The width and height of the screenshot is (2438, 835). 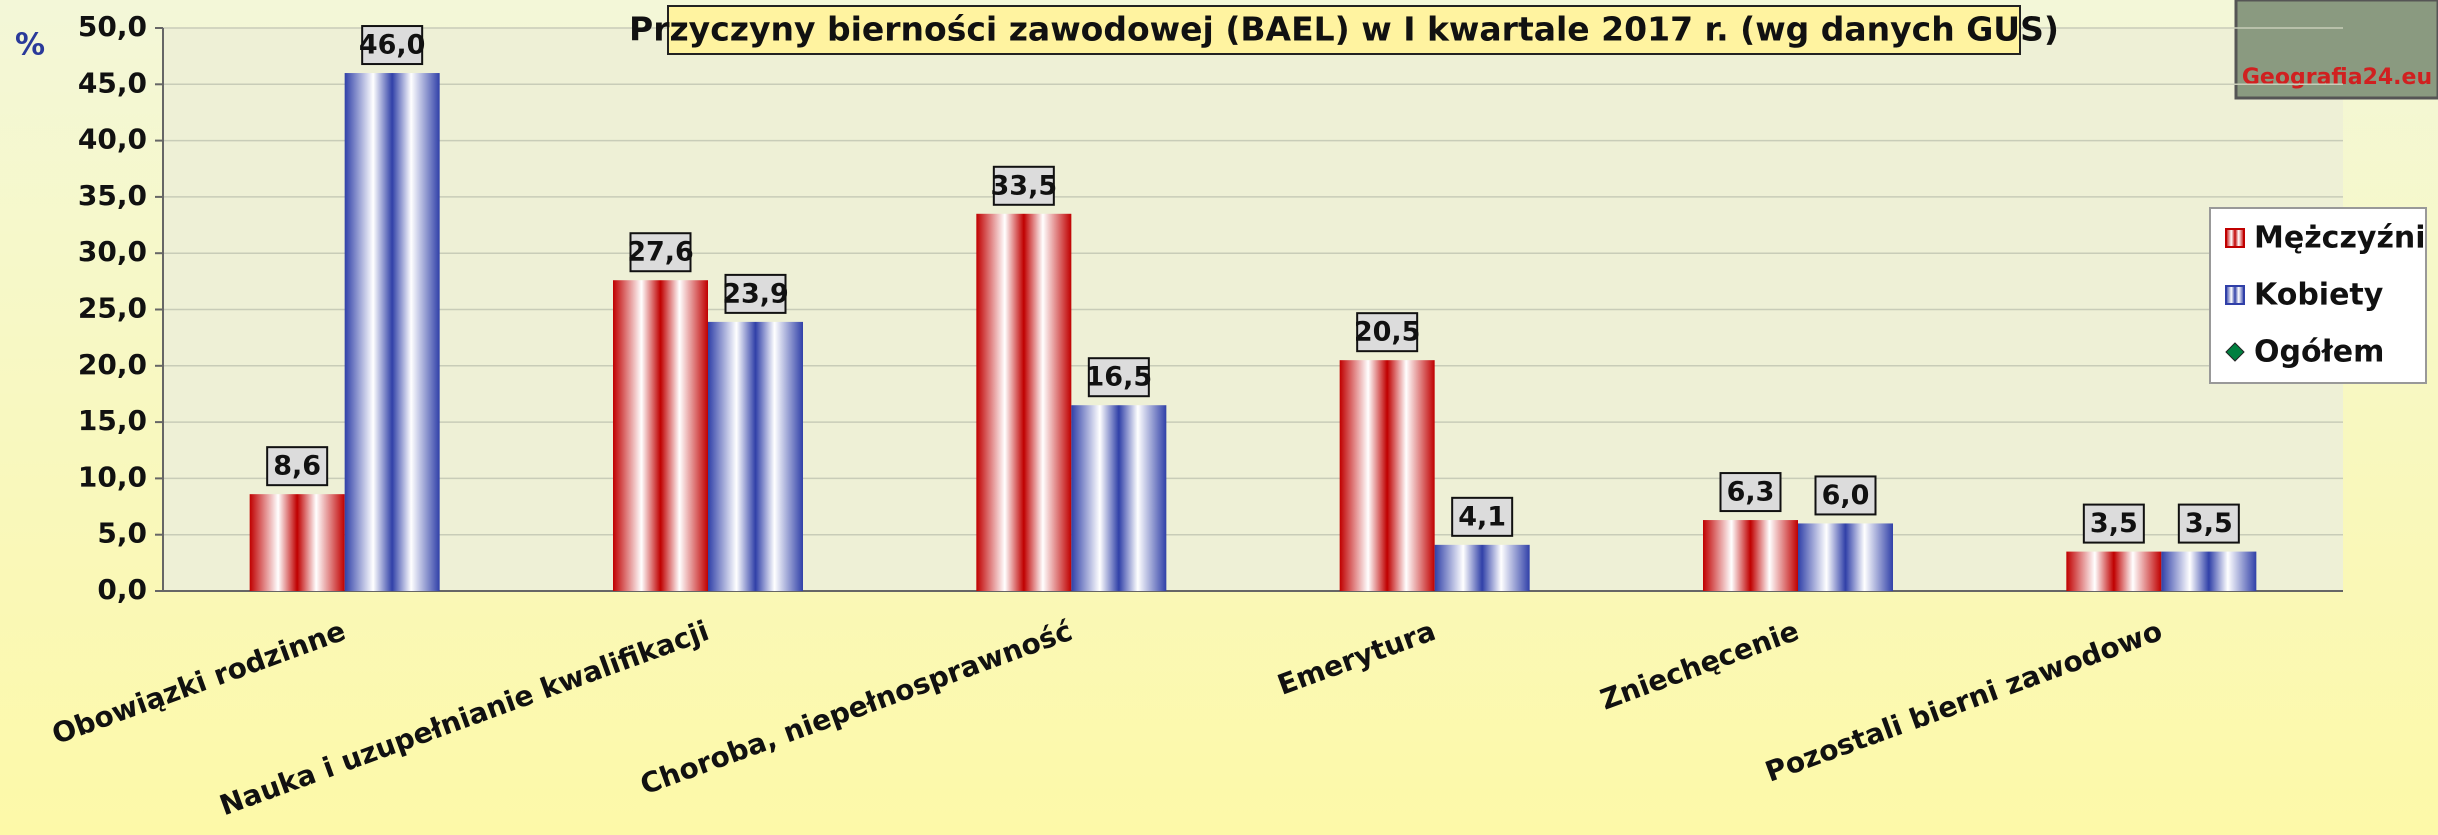 I want to click on y-tick-label: 30,0, so click(x=112, y=251).